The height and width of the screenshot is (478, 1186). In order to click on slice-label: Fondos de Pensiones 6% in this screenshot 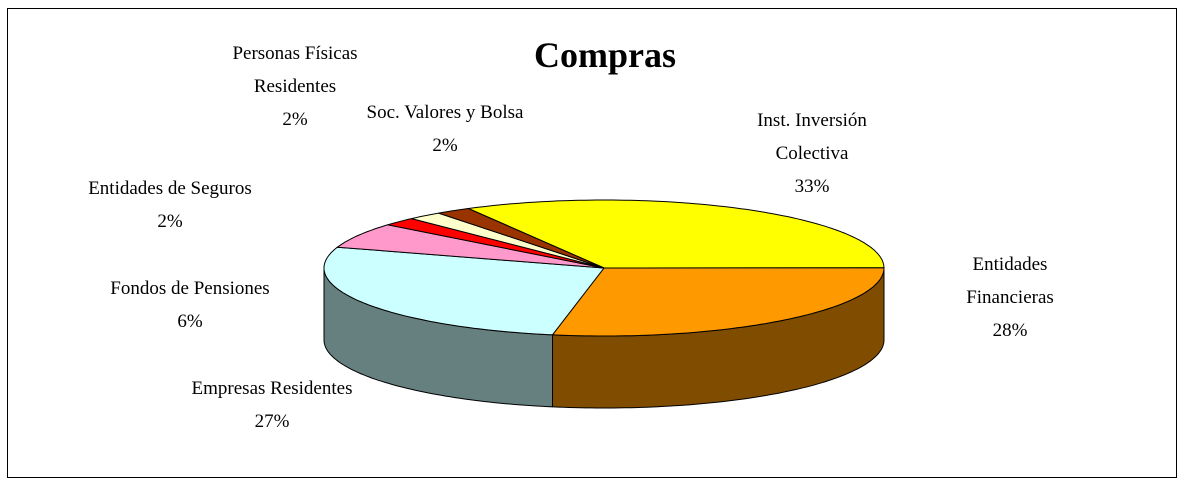, I will do `click(190, 305)`.